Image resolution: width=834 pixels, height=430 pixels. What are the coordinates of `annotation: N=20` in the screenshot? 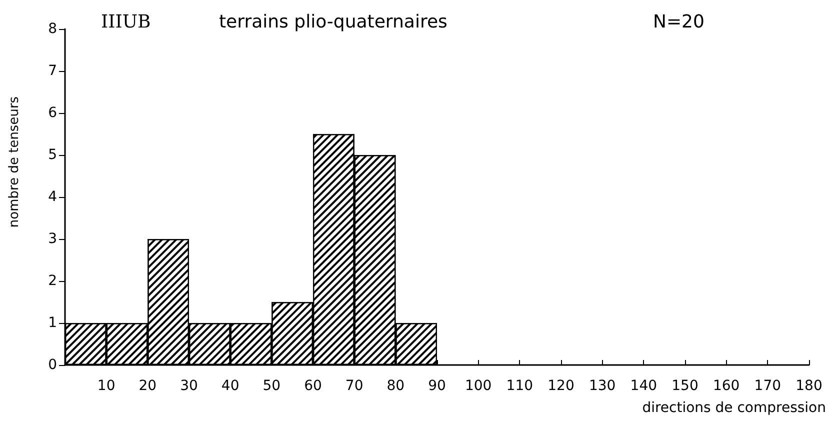 It's located at (678, 22).